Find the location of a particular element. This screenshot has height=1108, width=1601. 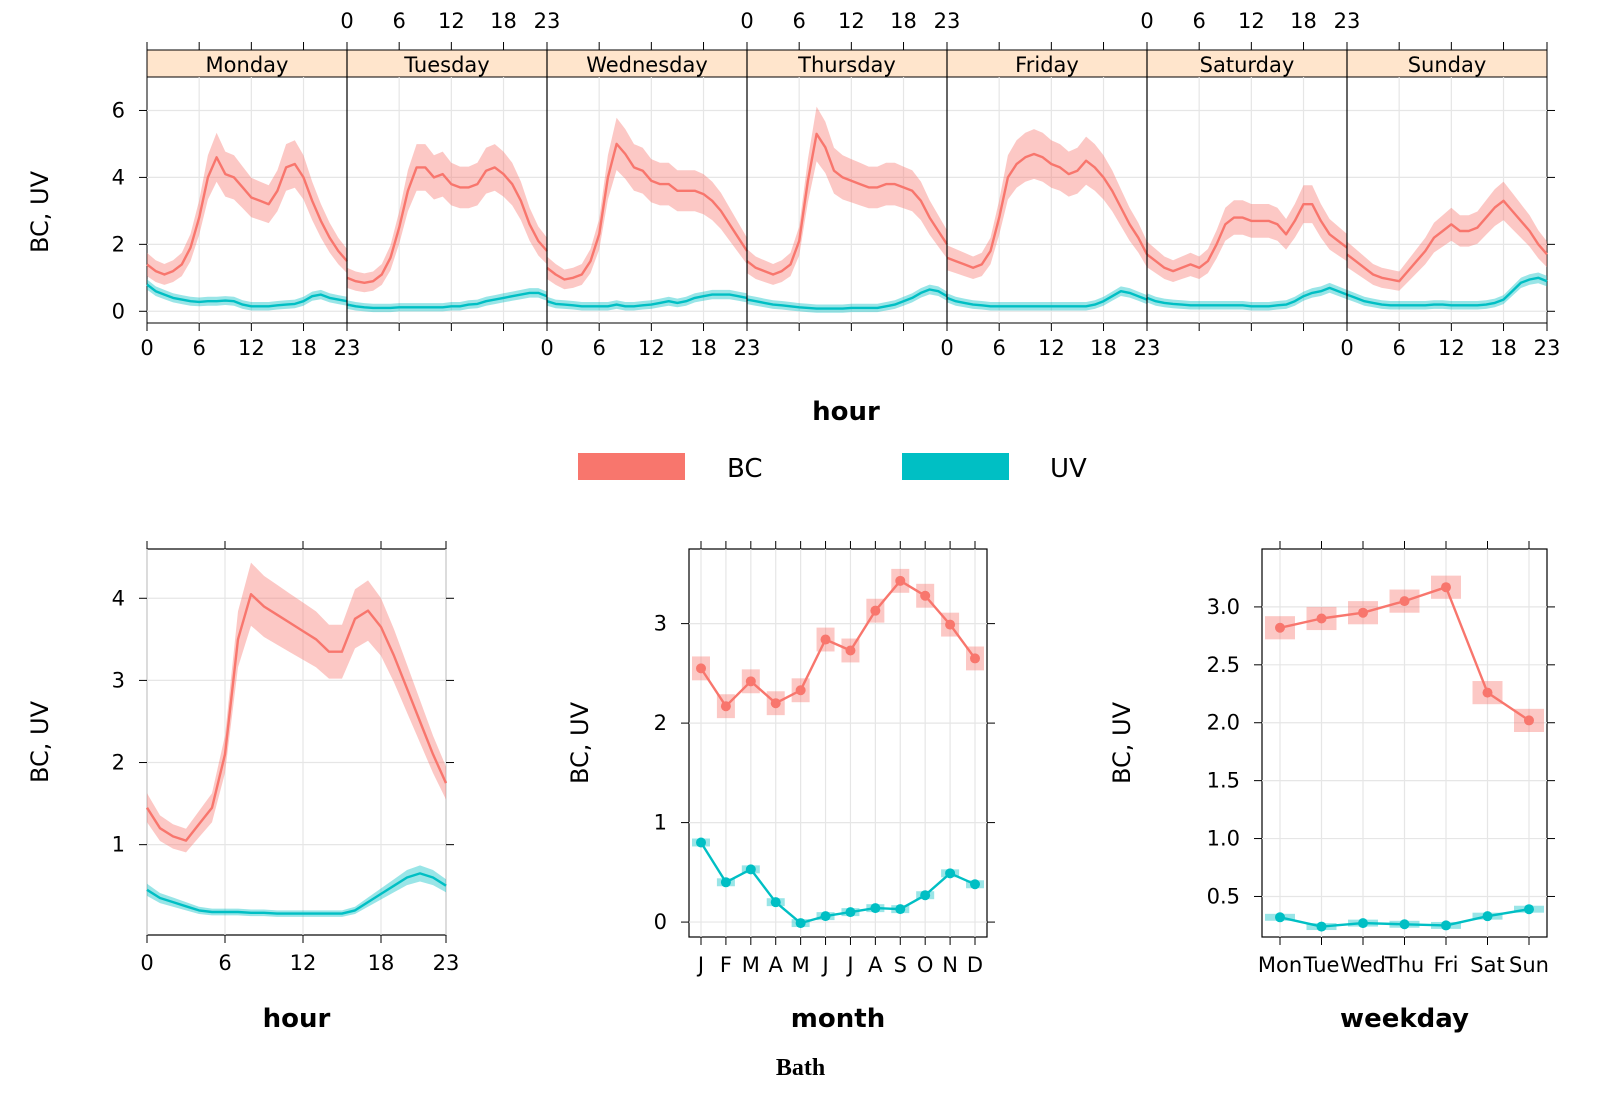

x-tick-label: Sun is located at coordinates (1529, 965).